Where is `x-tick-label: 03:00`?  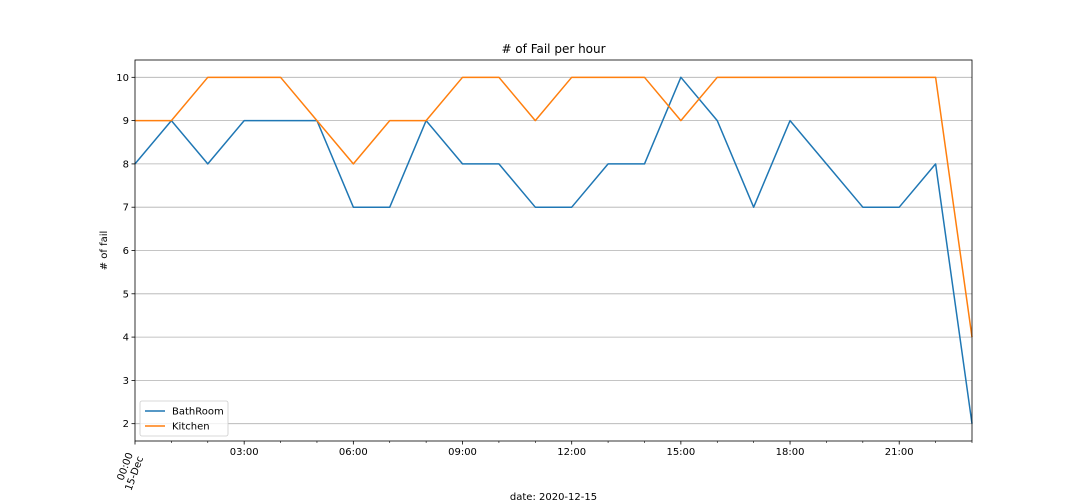 x-tick-label: 03:00 is located at coordinates (244, 452).